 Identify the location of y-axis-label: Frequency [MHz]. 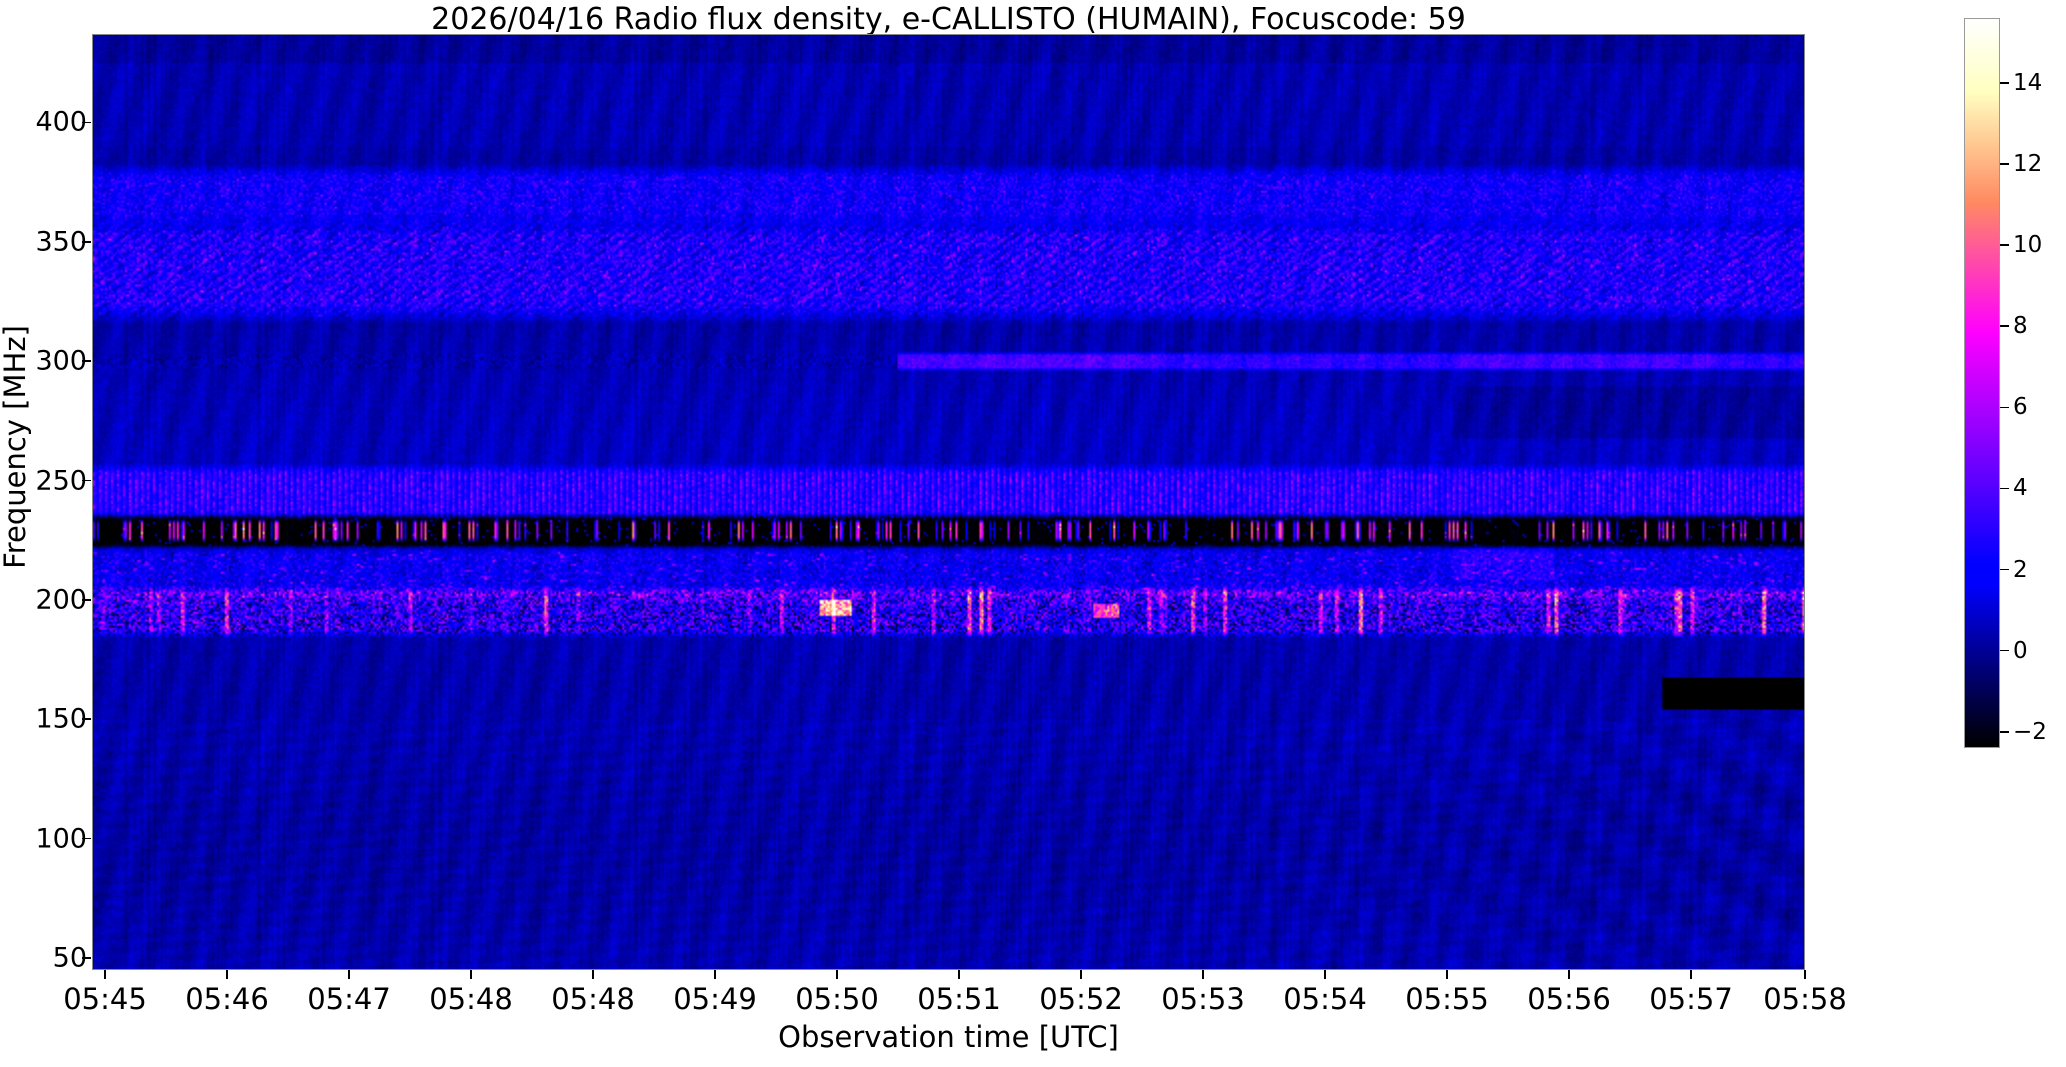
(16, 447).